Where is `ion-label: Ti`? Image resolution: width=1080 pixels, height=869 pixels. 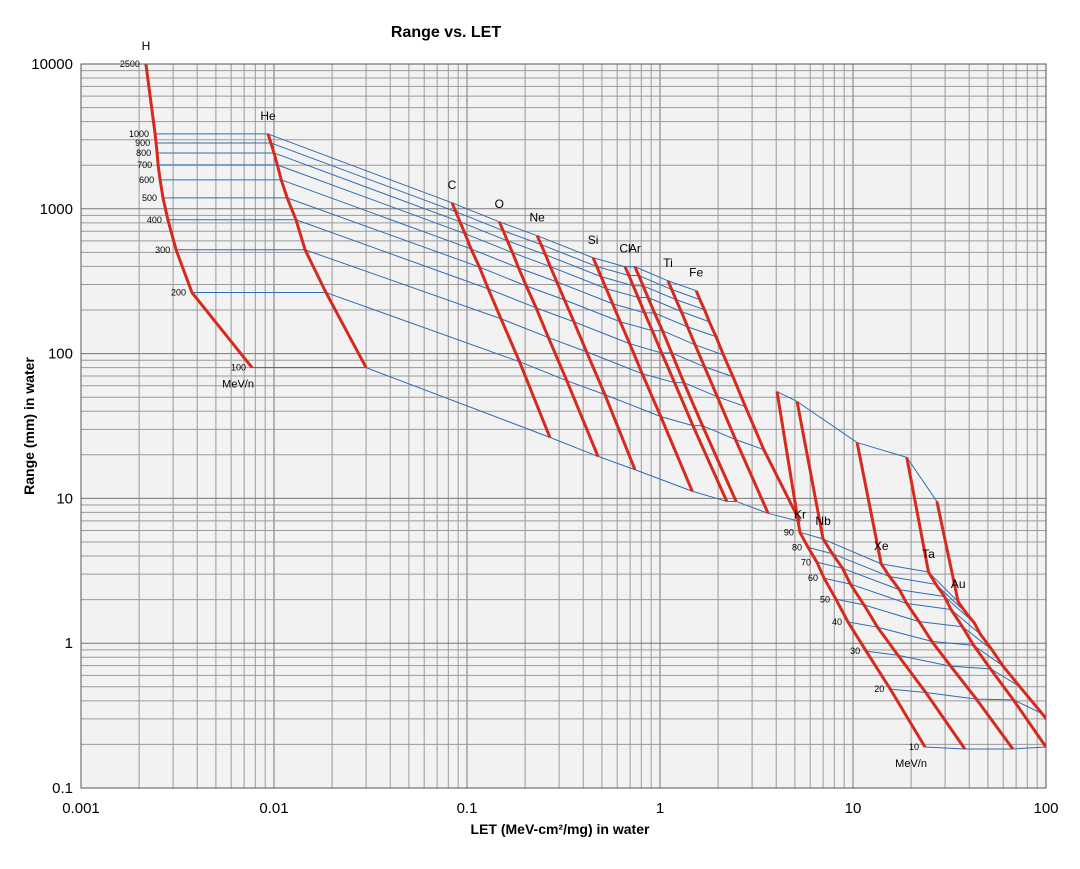
ion-label: Ti is located at coordinates (668, 263).